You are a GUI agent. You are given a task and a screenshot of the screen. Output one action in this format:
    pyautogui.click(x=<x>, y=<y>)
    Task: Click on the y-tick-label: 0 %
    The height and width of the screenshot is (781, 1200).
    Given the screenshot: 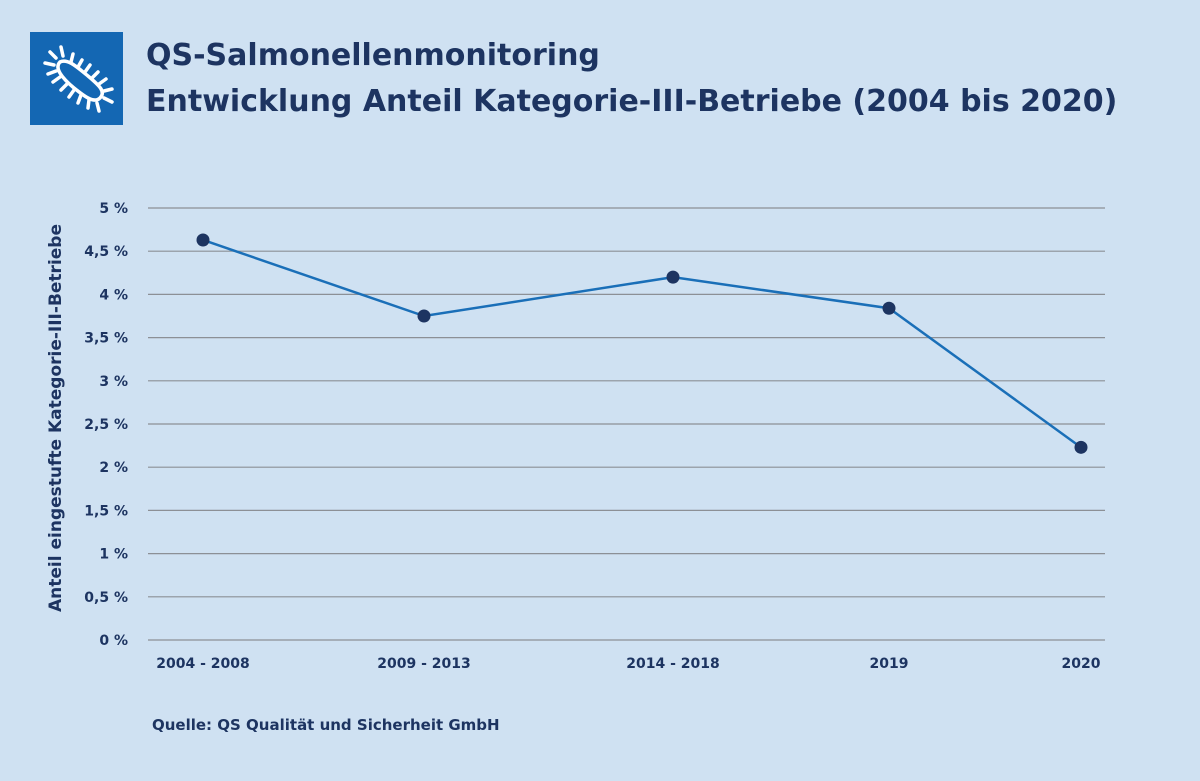 What is the action you would take?
    pyautogui.click(x=113, y=641)
    